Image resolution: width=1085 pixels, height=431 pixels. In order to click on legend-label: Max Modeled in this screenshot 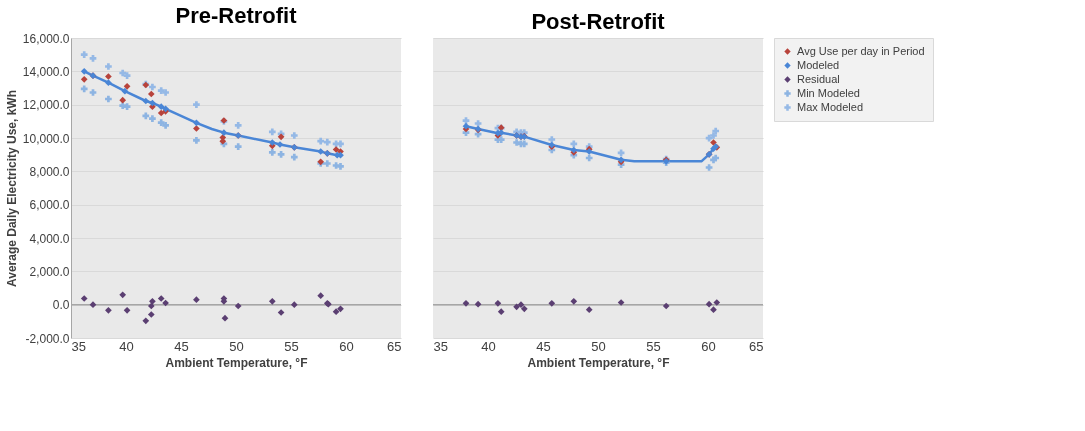, I will do `click(830, 106)`.